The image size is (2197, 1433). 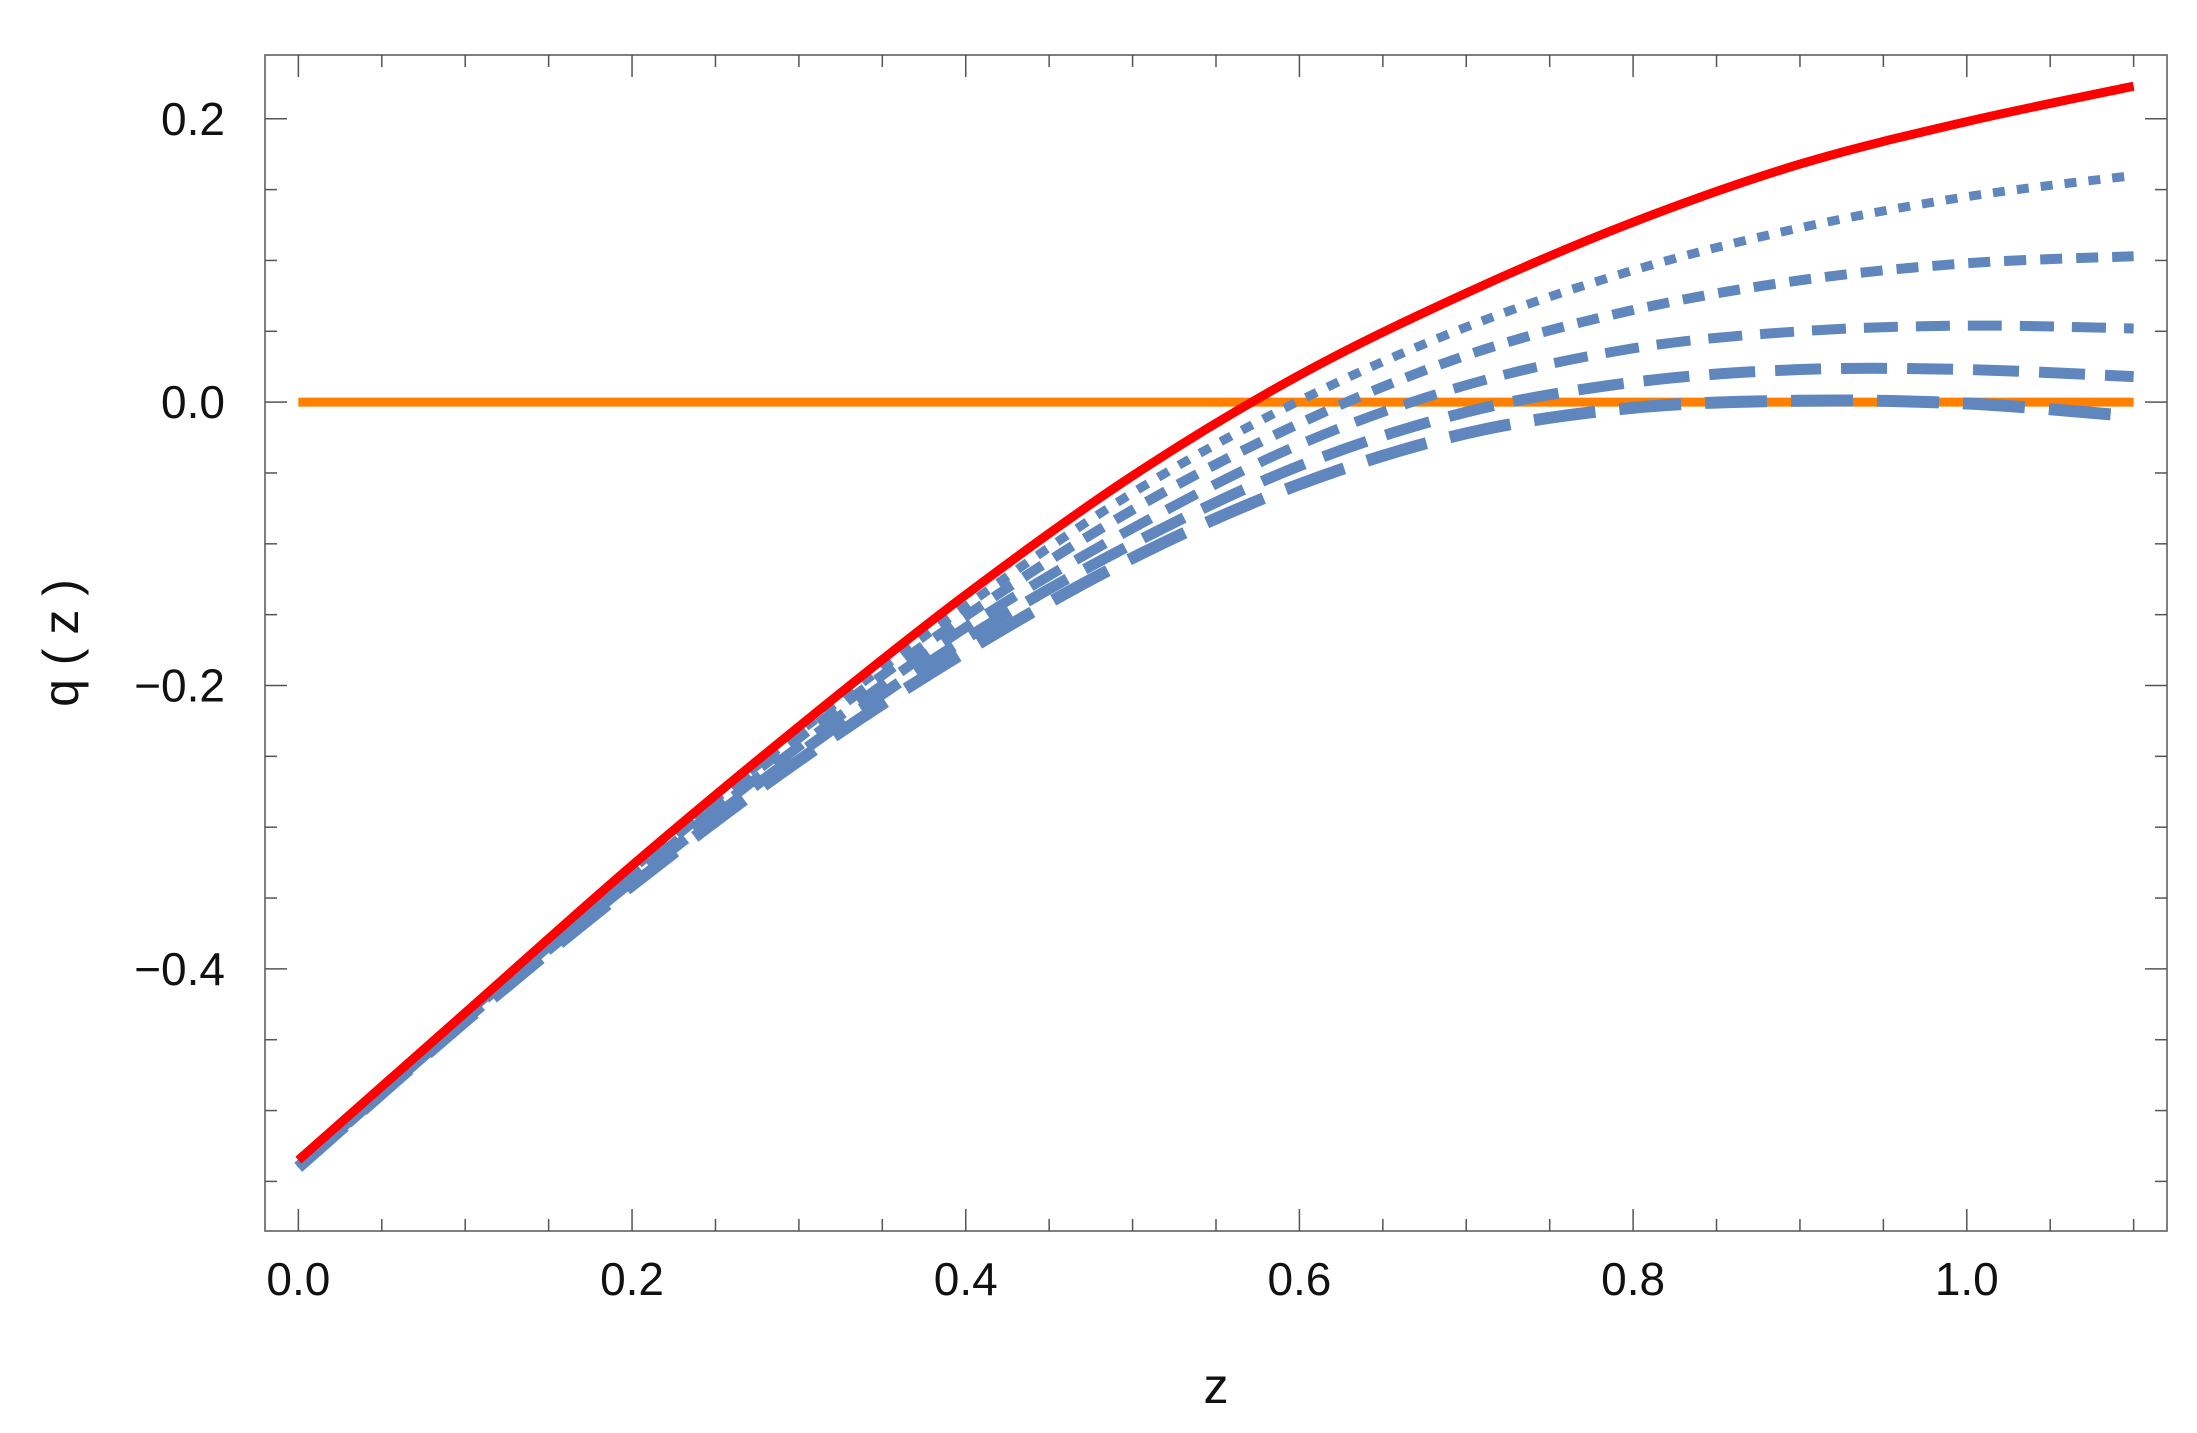 I want to click on y-tick-label: −0.4, so click(x=179, y=969).